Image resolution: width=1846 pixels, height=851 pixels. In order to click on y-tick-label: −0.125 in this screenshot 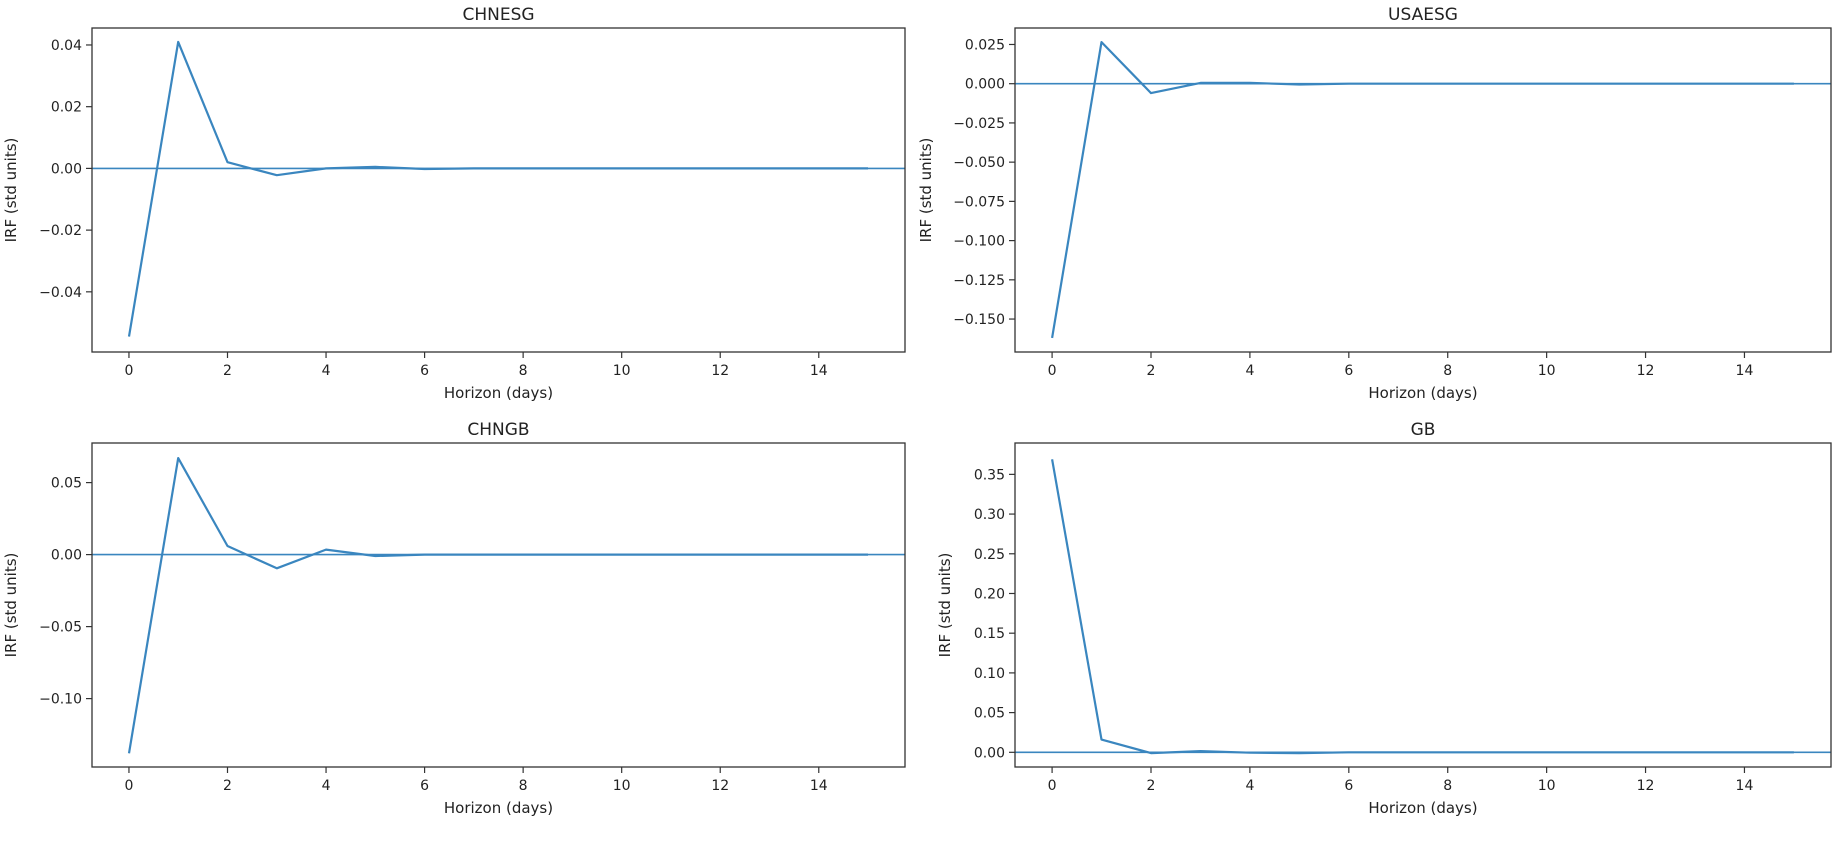, I will do `click(979, 281)`.